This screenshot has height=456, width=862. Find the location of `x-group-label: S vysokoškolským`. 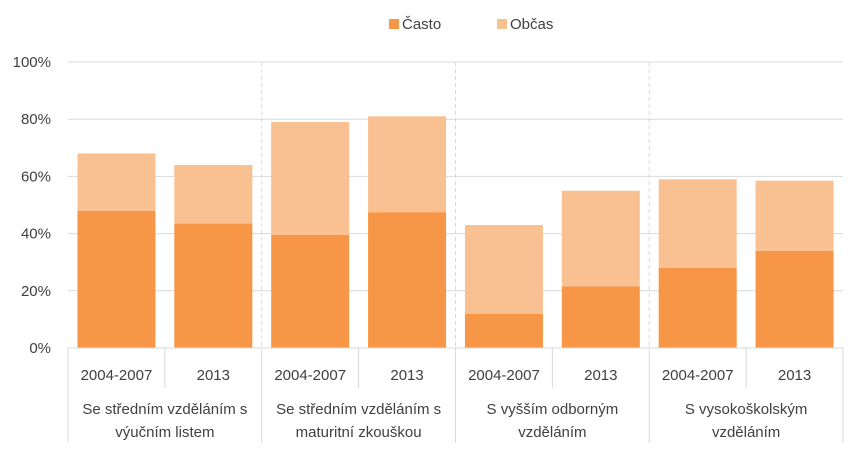

x-group-label: S vysokoškolským is located at coordinates (746, 409).